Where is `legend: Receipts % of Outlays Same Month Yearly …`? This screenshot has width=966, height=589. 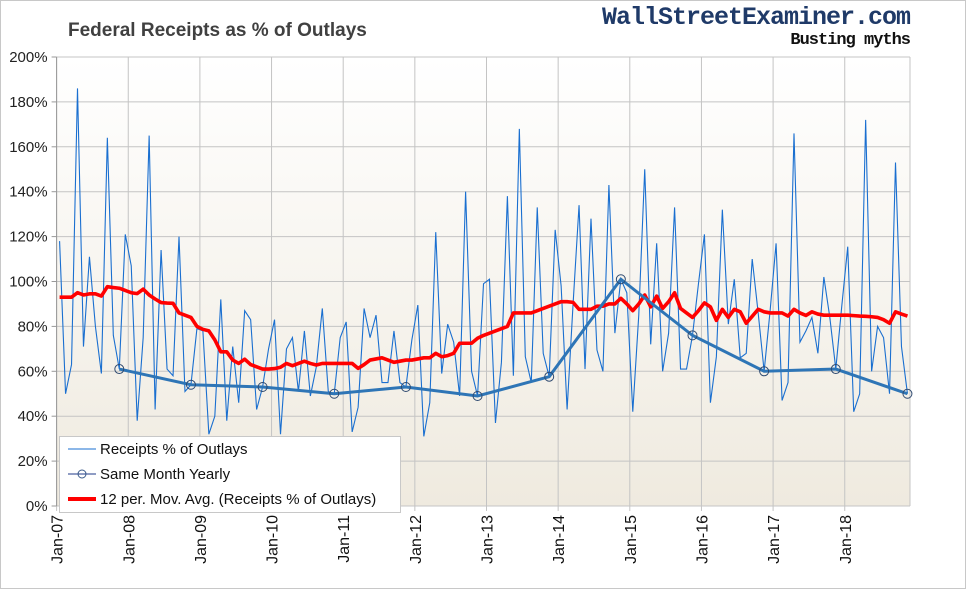
legend: Receipts % of Outlays Same Month Yearly … is located at coordinates (230, 474).